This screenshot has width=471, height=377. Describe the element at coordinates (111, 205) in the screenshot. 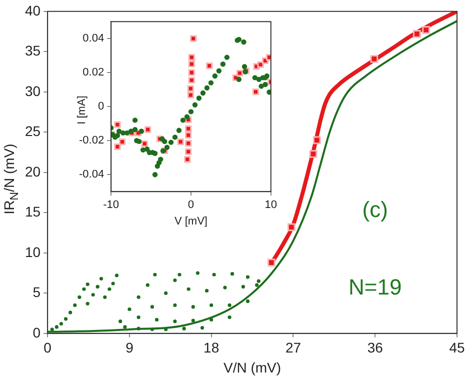

I see `x-tick-label: -10` at that location.